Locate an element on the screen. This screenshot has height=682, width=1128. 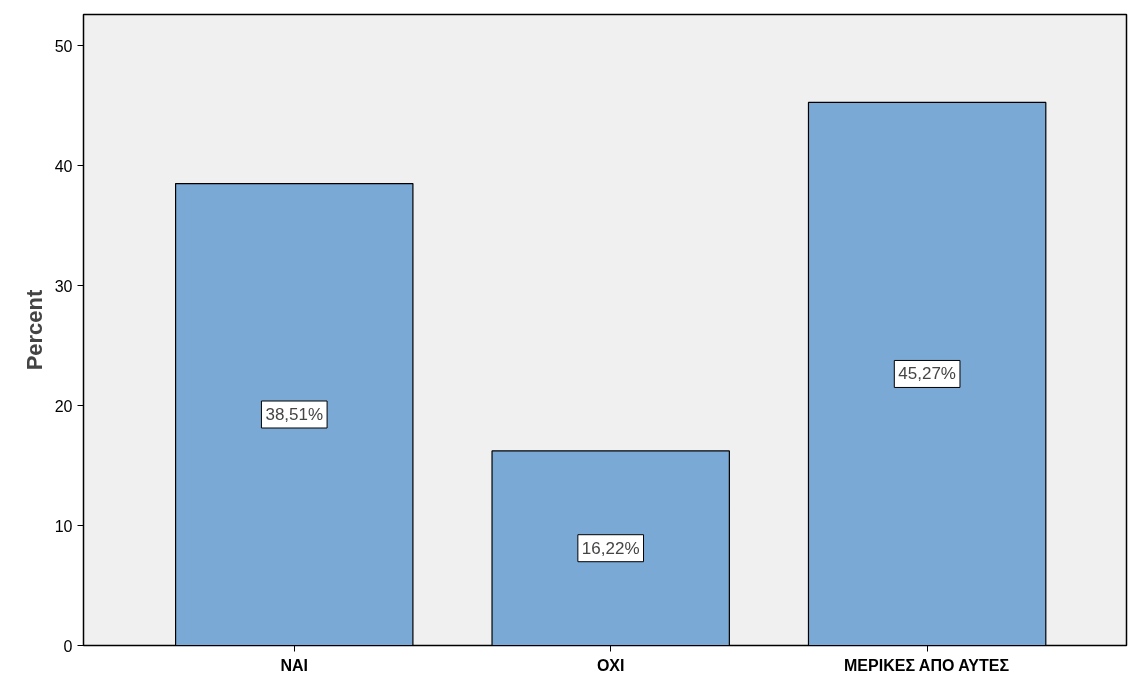
x-tick-label: ΟΧΙ is located at coordinates (610, 665).